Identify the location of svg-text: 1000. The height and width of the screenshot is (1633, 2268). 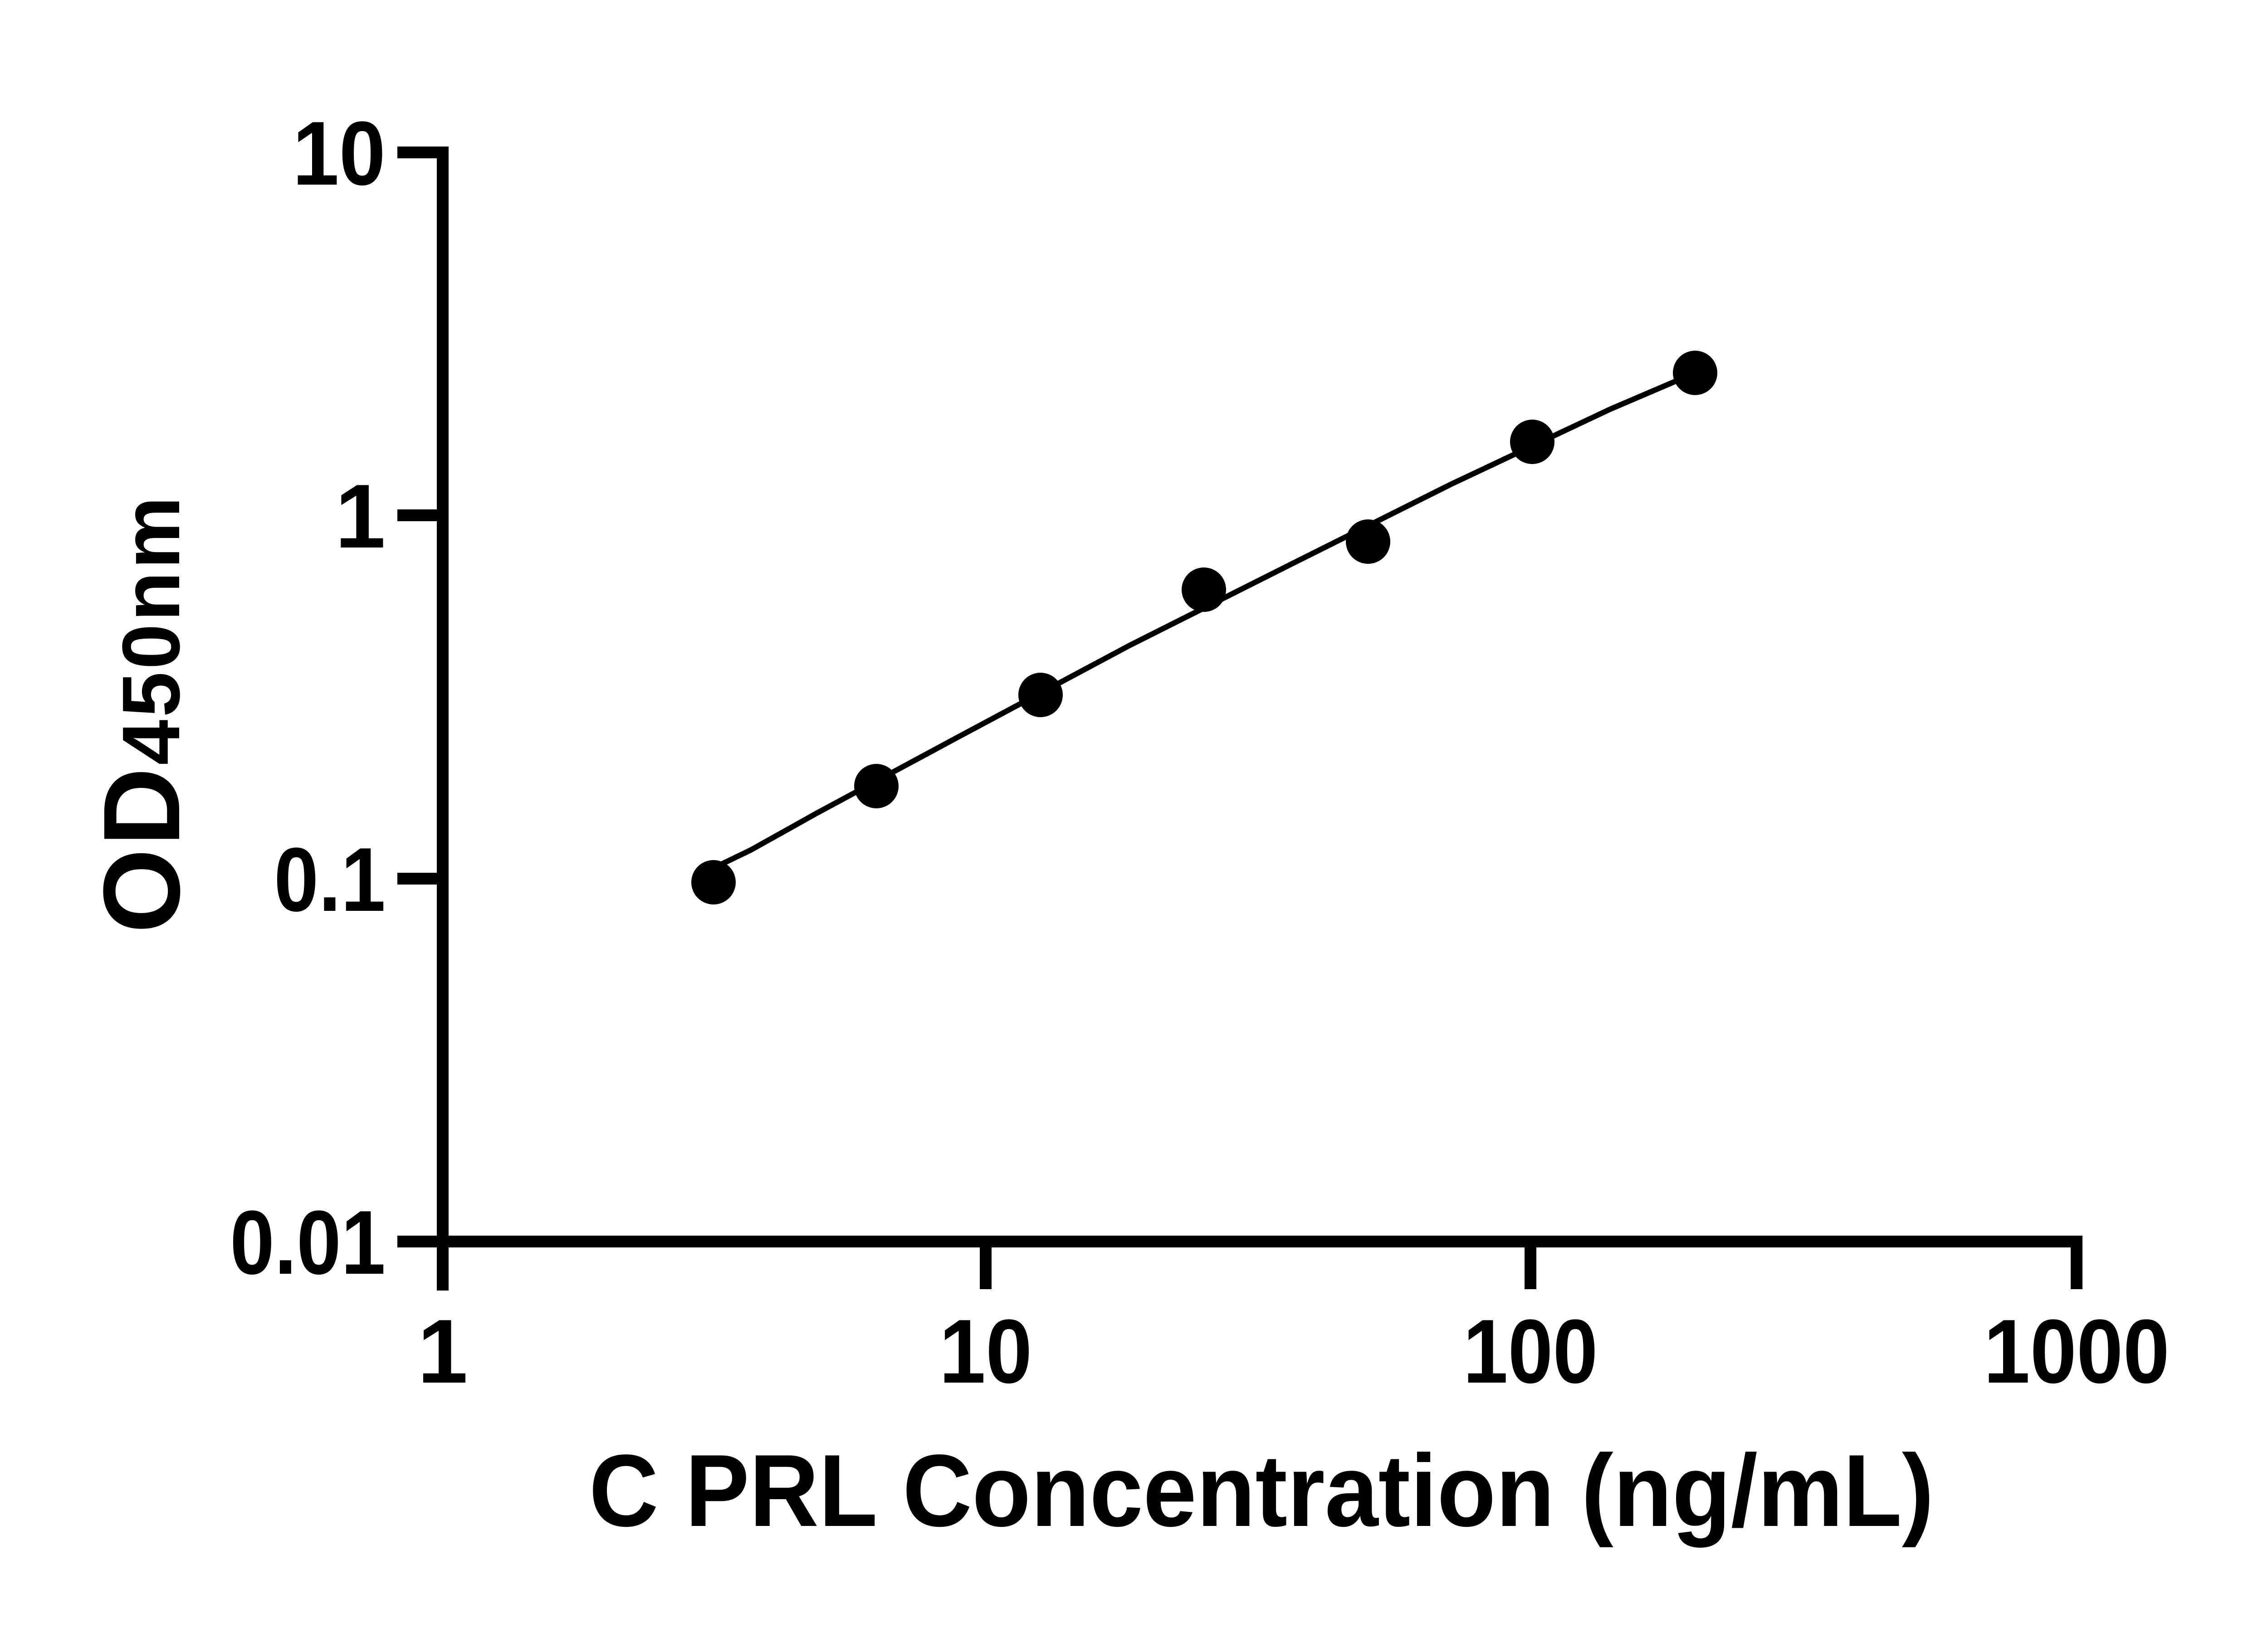
(2077, 1351).